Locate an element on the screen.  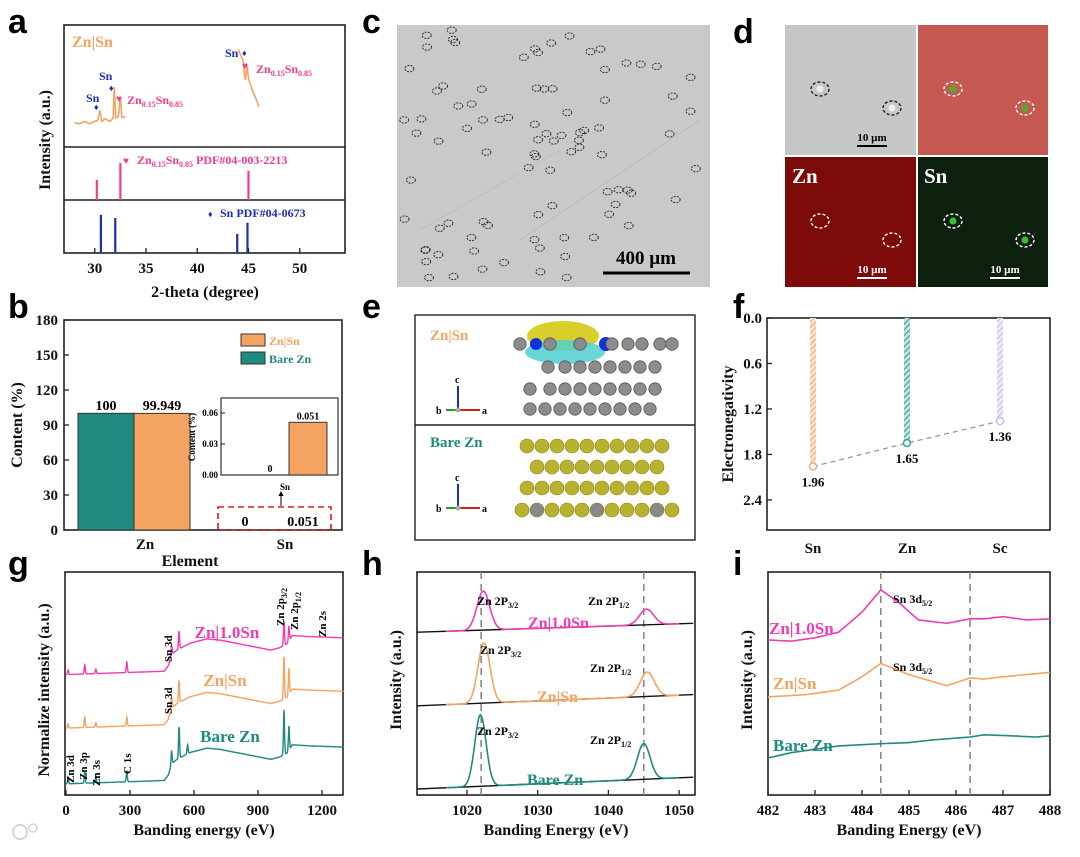
eds-sn-quadrant is located at coordinates (983, 222).